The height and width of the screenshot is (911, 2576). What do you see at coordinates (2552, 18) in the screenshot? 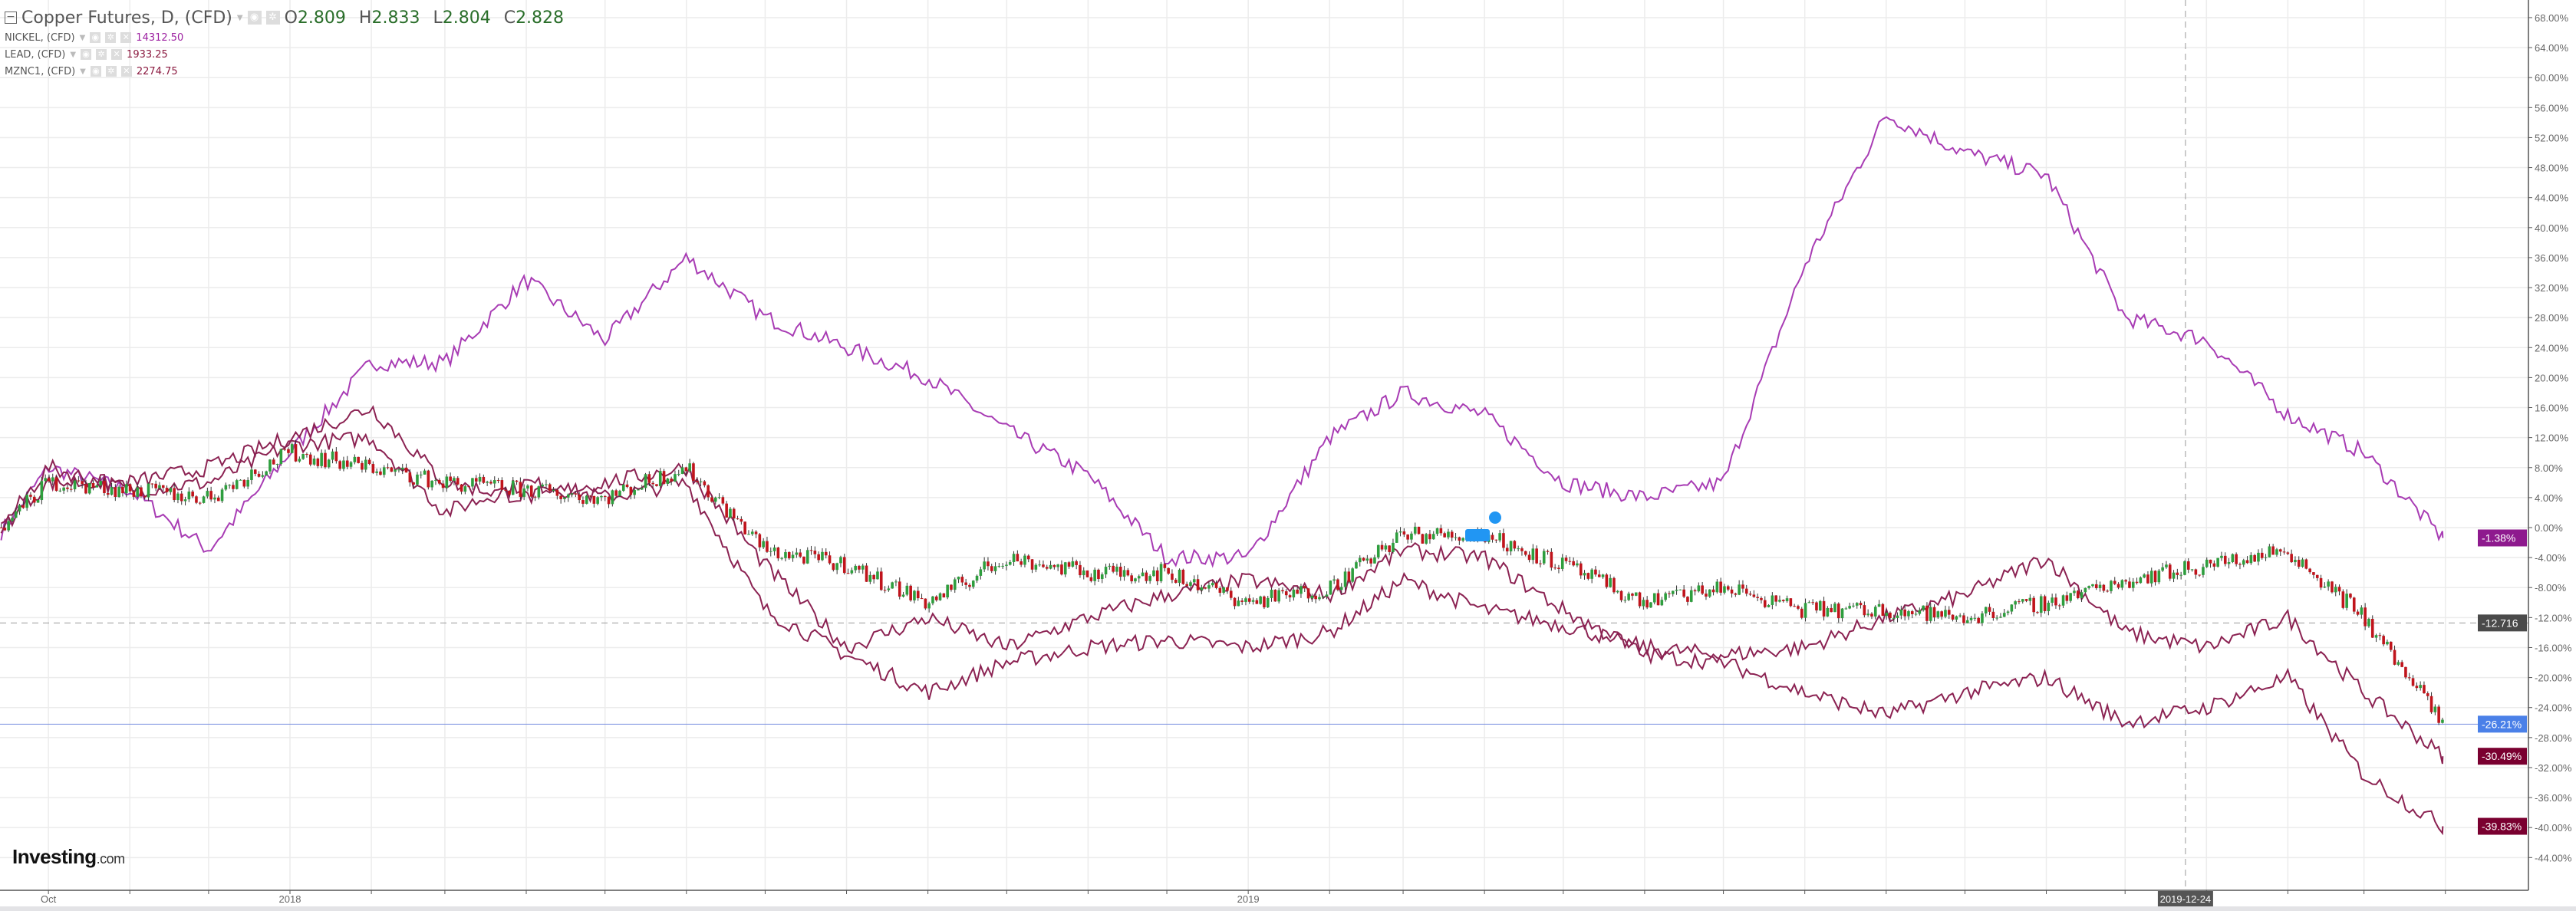
I see `y-tick-label: 68.00%` at bounding box center [2552, 18].